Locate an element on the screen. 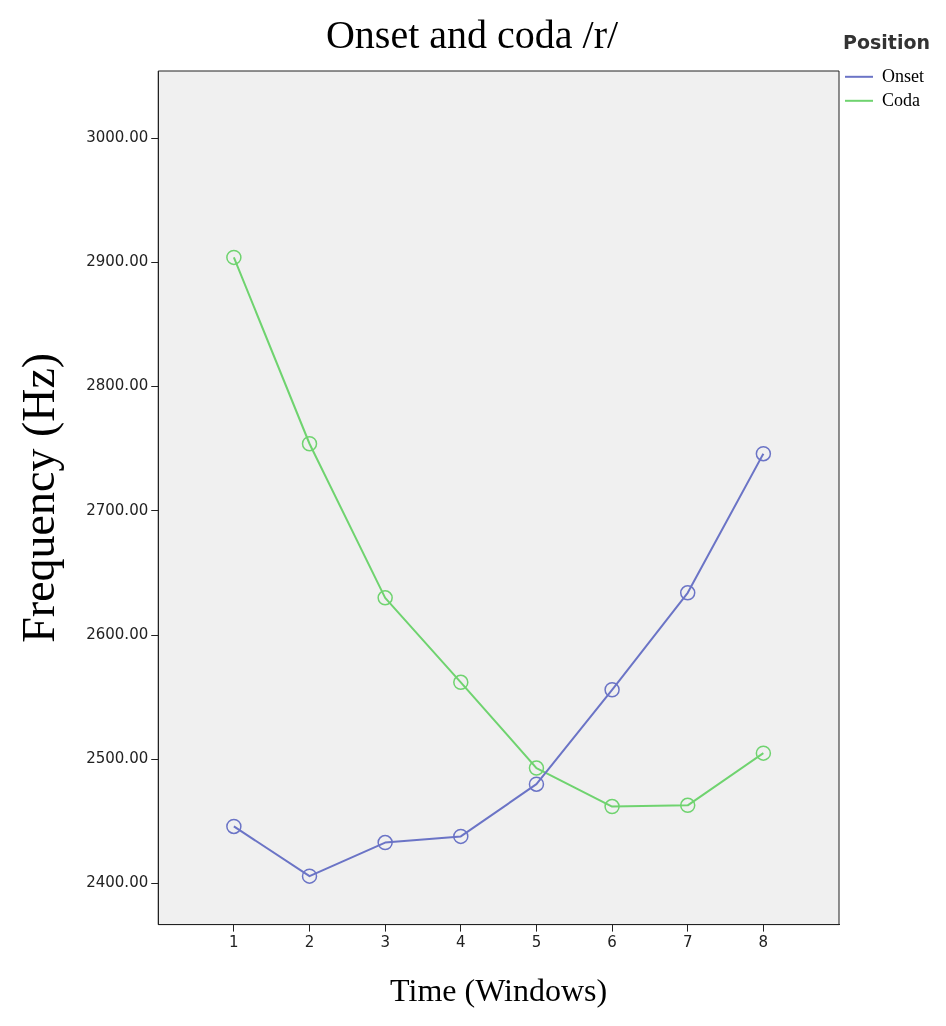 Image resolution: width=946 pixels, height=1026 pixels. y-tick-label: 2500.00 is located at coordinates (117, 758).